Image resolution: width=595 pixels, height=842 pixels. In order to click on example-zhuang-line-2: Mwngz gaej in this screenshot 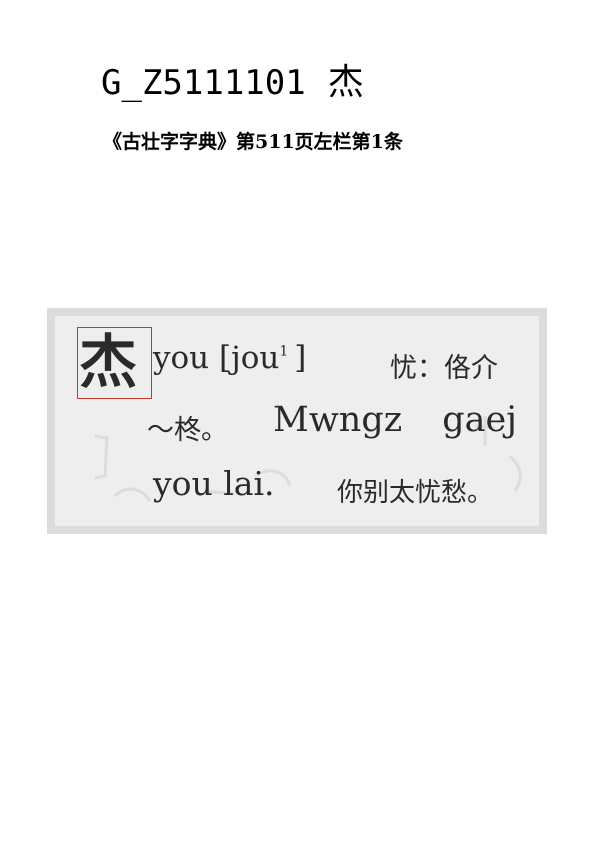, I will do `click(395, 420)`.